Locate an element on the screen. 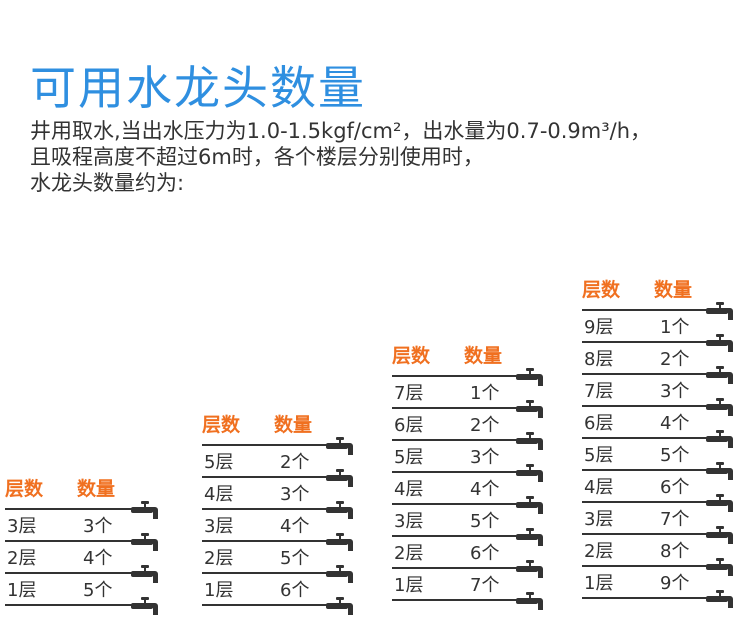 The image size is (750, 641). table-row: 2层 6个 is located at coordinates (452, 552).